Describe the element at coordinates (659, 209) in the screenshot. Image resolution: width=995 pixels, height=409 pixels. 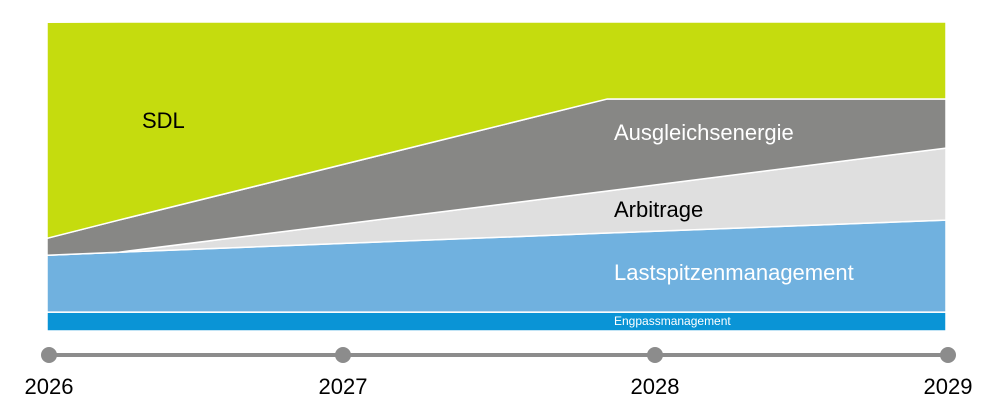
I see `series-label-arbitrage: Arbitrage` at that location.